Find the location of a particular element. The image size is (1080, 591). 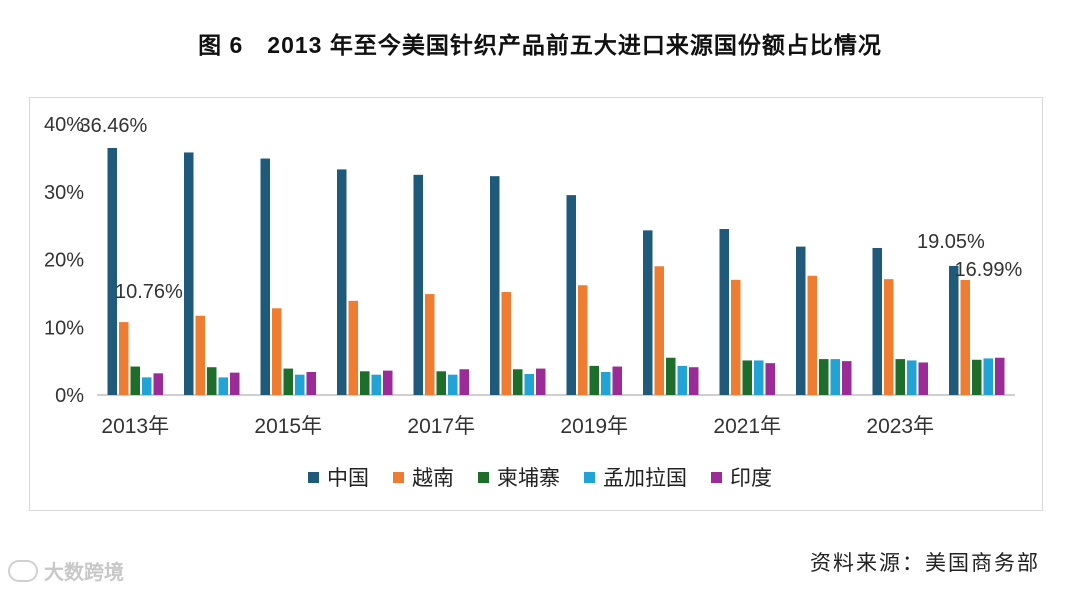

bar-中国-2020年 is located at coordinates (648, 312).